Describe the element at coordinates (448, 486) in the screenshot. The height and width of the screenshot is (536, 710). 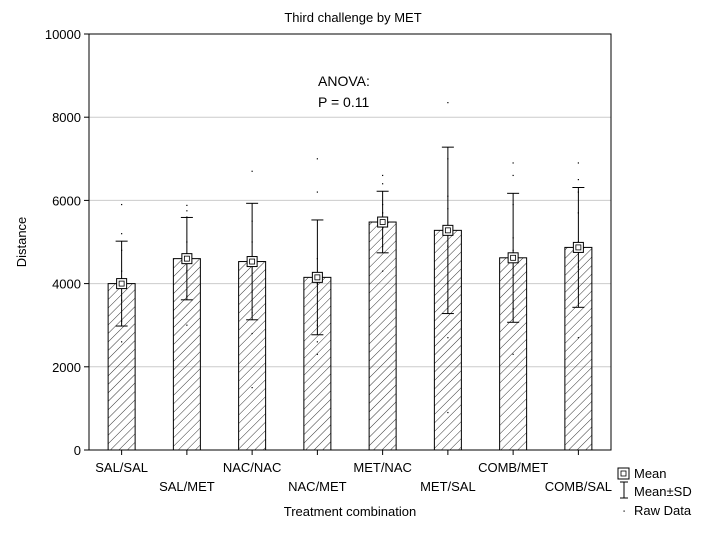
I see `x-tick-label: MET/SAL` at that location.